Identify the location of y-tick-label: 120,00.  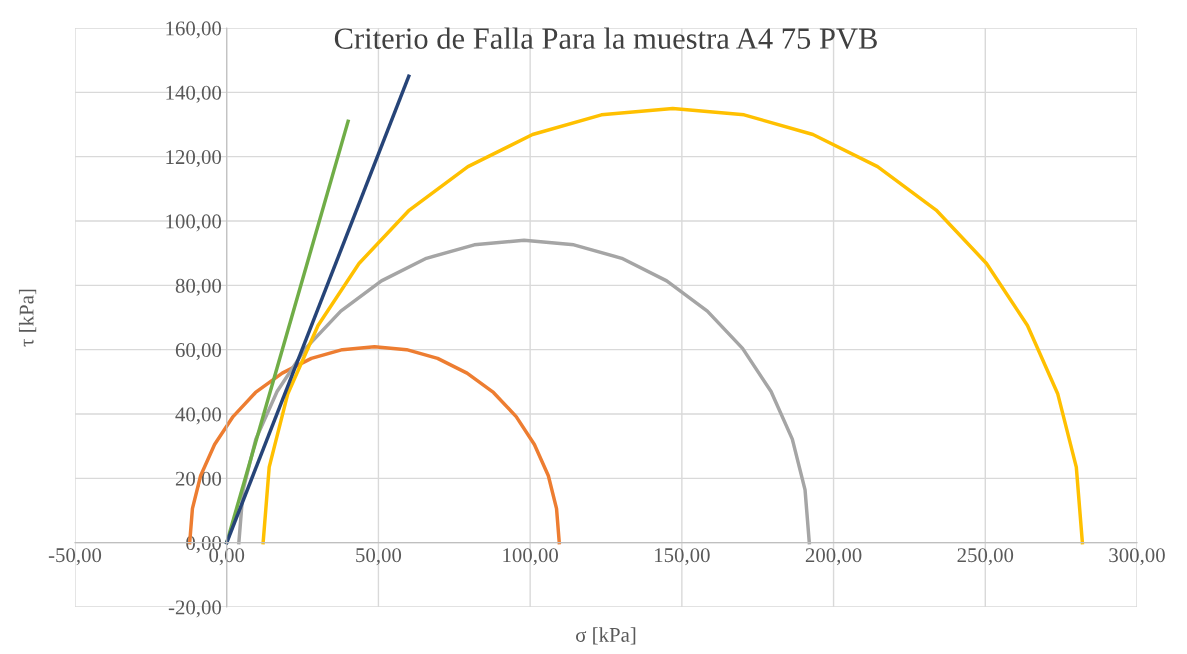
(194, 159).